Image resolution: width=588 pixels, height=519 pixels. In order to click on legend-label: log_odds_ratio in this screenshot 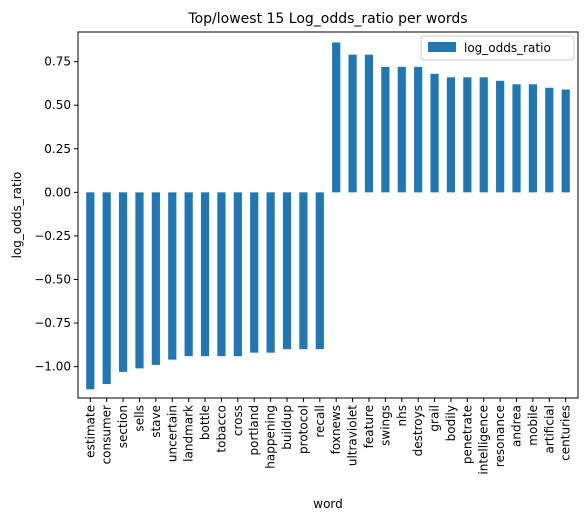, I will do `click(507, 48)`.